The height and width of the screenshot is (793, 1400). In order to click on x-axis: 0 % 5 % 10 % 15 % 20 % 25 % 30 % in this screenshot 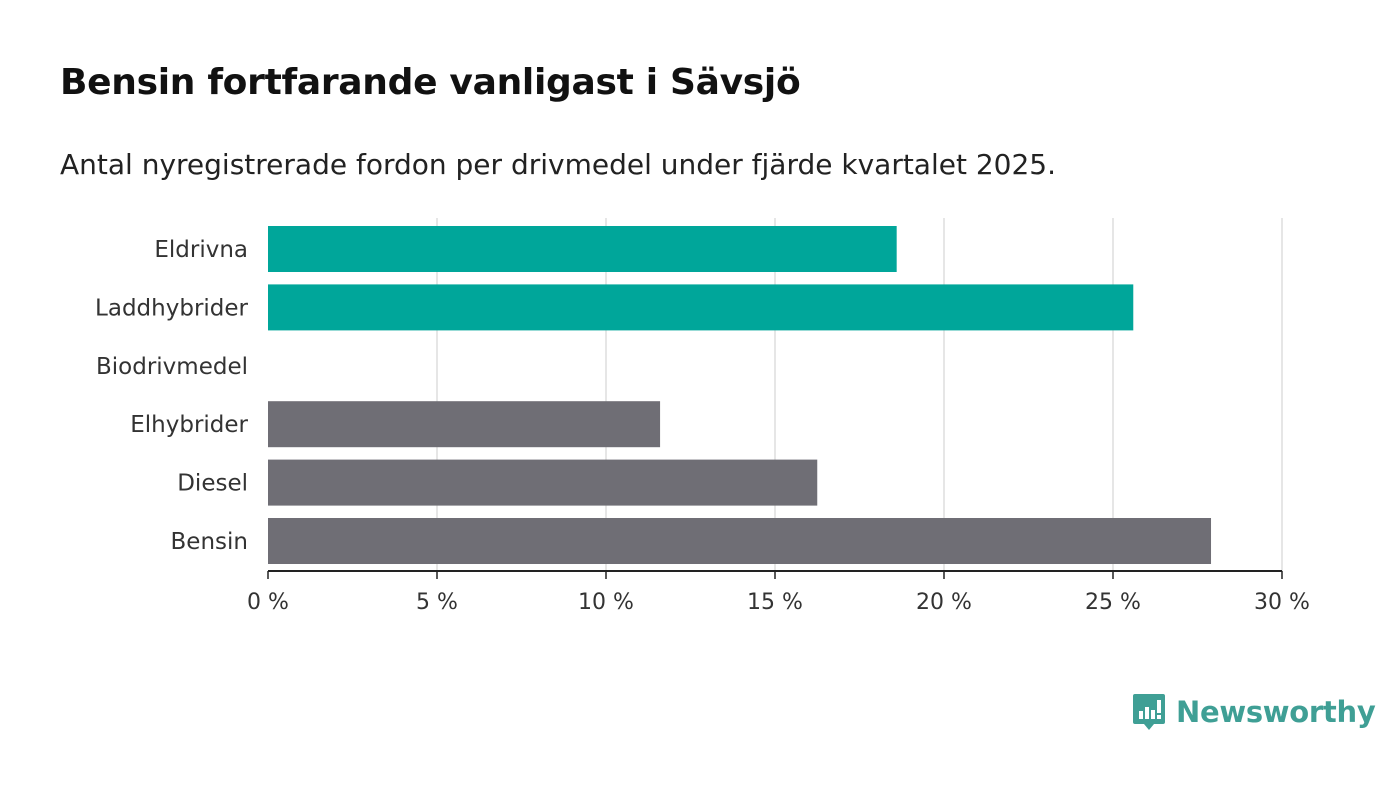, I will do `click(778, 592)`.